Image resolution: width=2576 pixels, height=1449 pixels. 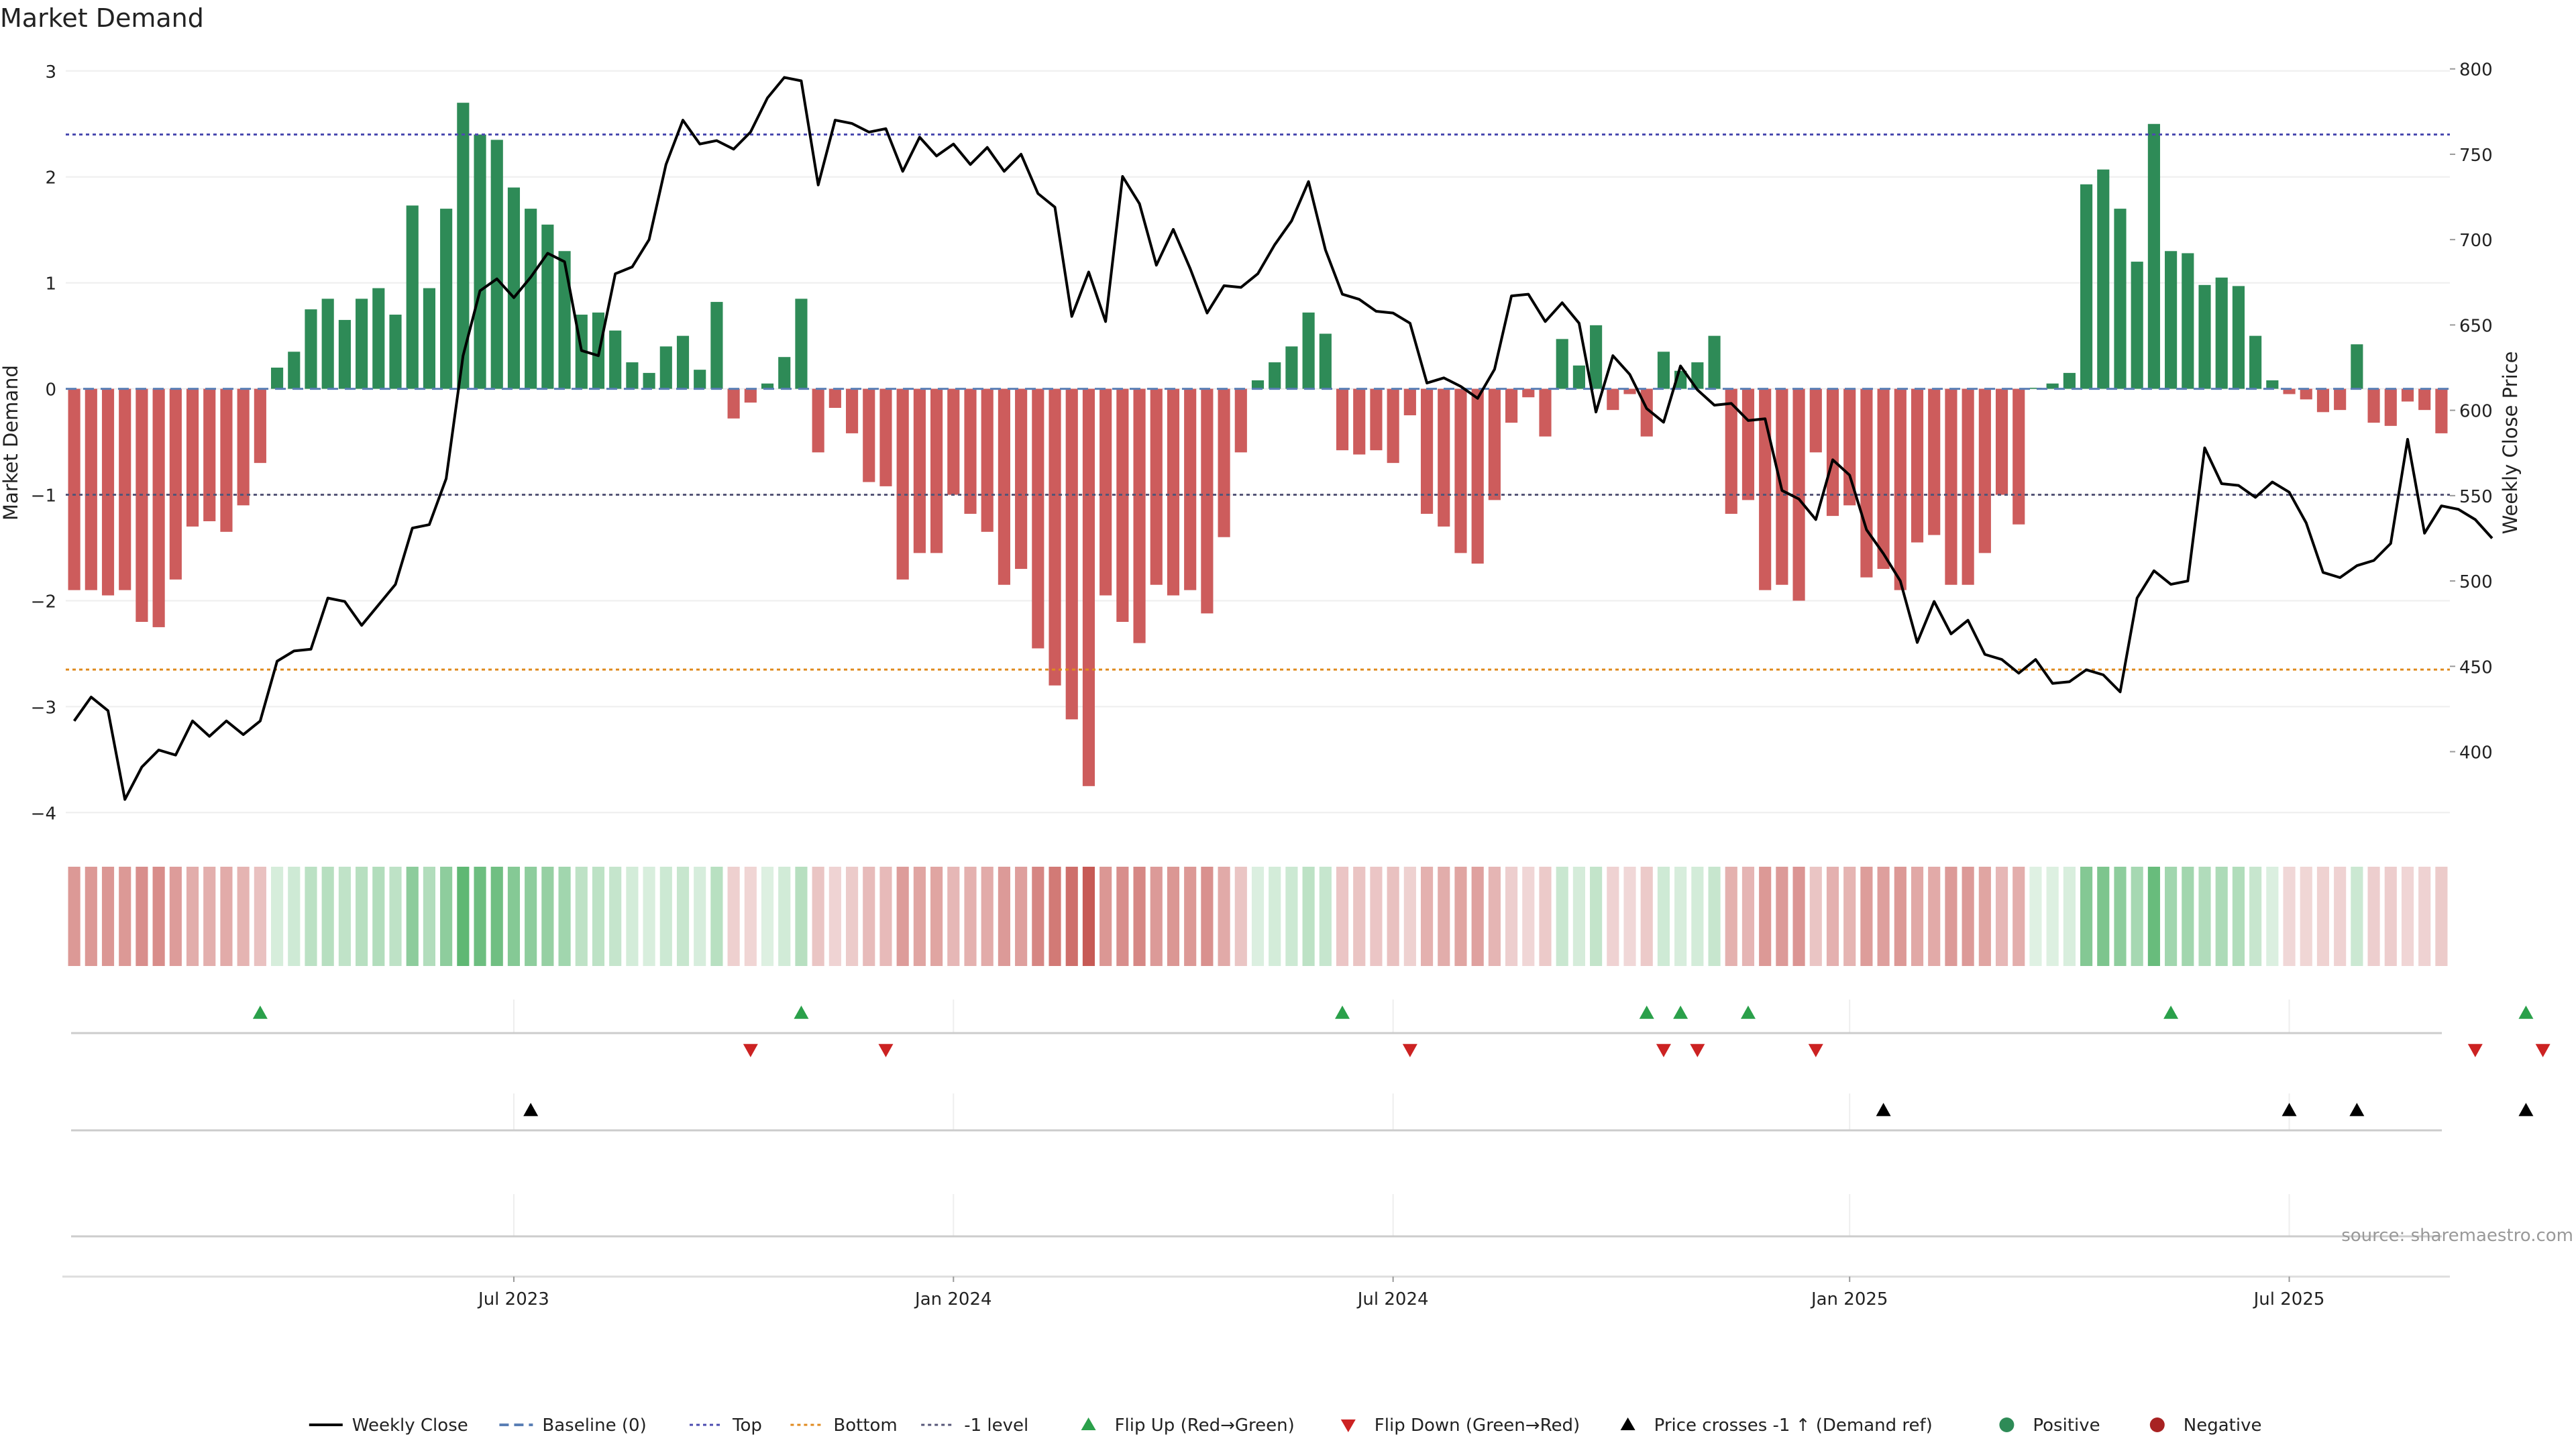 What do you see at coordinates (2526, 1109) in the screenshot?
I see `price-cross-marker` at bounding box center [2526, 1109].